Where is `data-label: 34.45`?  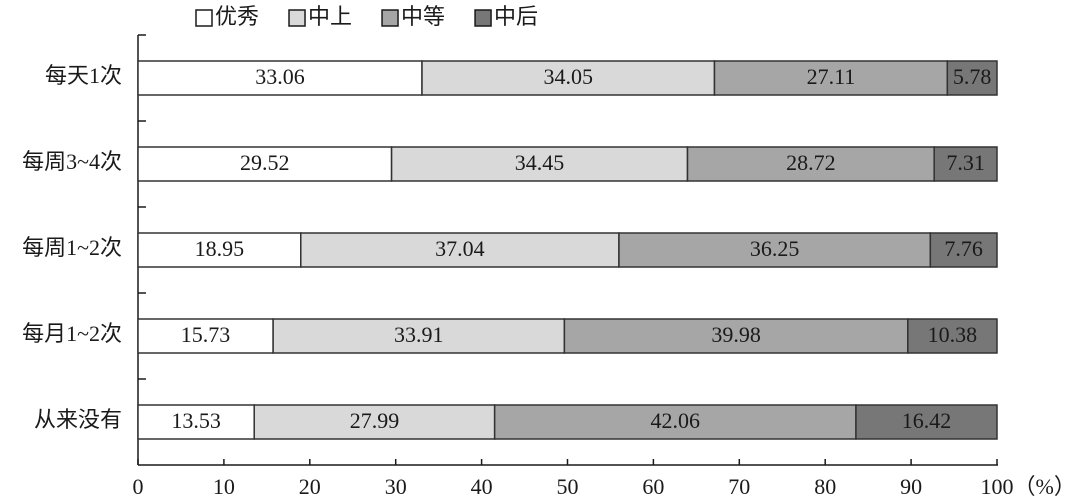
data-label: 34.45 is located at coordinates (540, 162).